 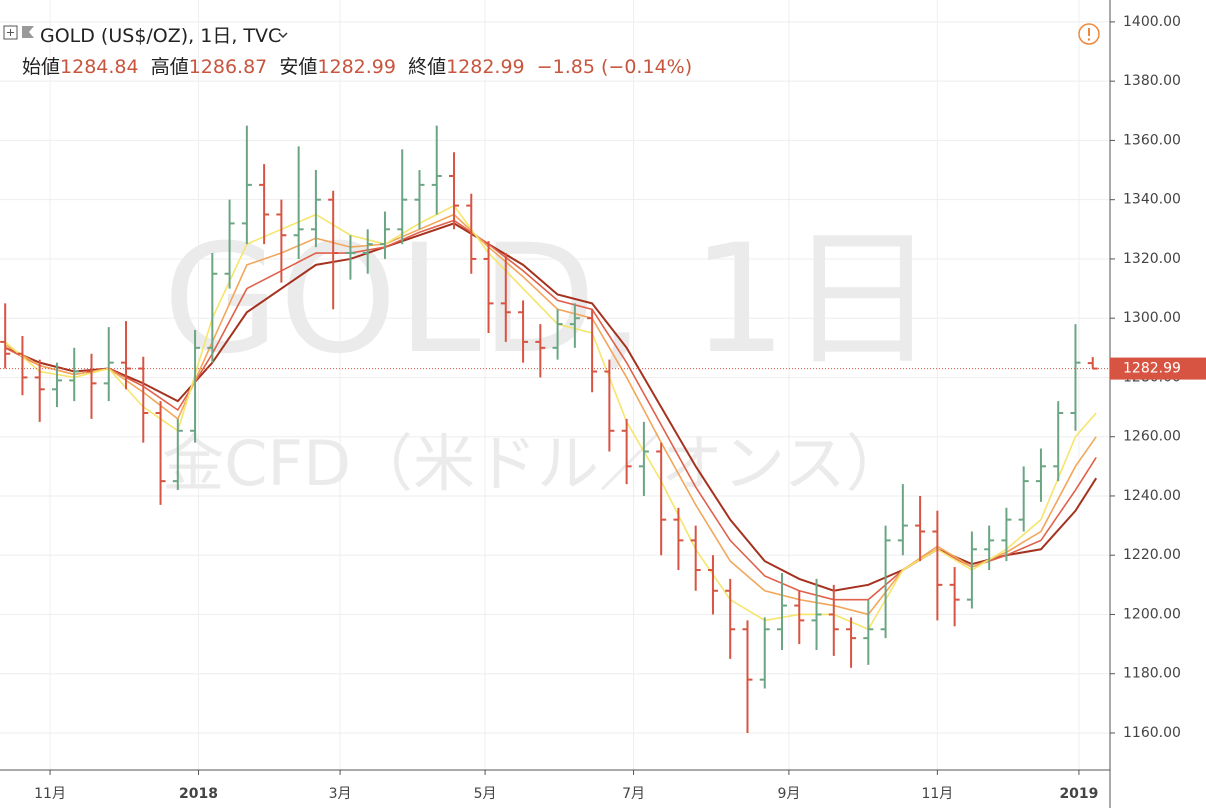 I want to click on y-tick-label: 1220.00, so click(x=1152, y=555).